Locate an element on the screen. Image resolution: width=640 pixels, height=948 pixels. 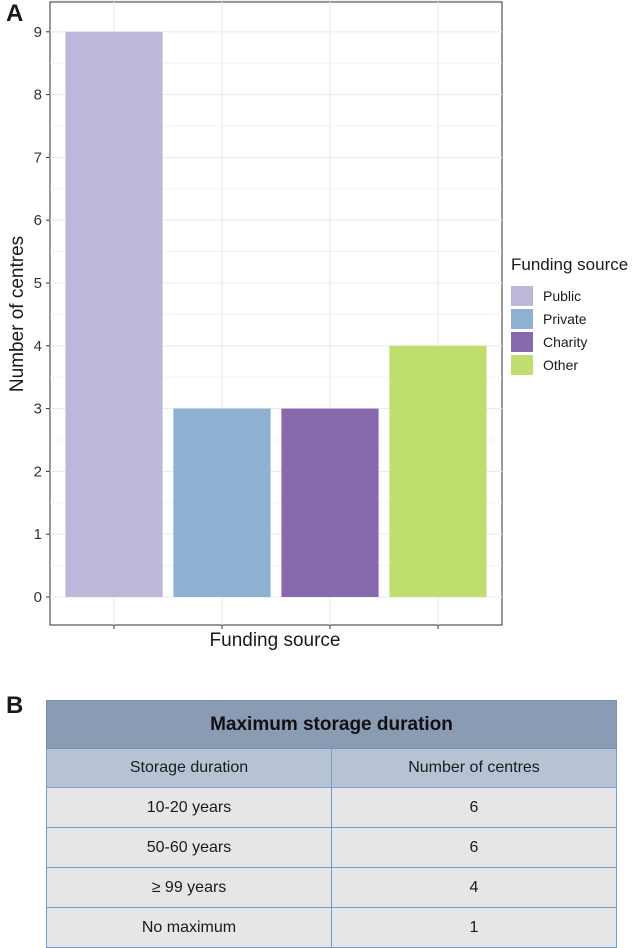
table-cell-duration: 10-20 years is located at coordinates (189, 807).